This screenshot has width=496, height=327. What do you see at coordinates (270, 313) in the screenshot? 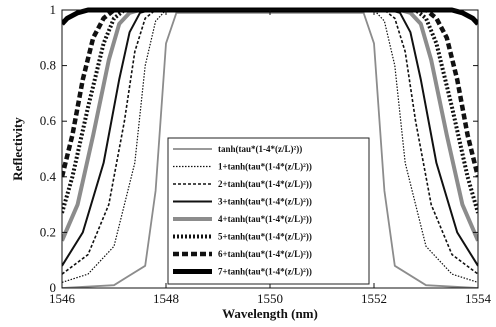
I see `x-axis-label: Wavelength (nm)` at bounding box center [270, 313].